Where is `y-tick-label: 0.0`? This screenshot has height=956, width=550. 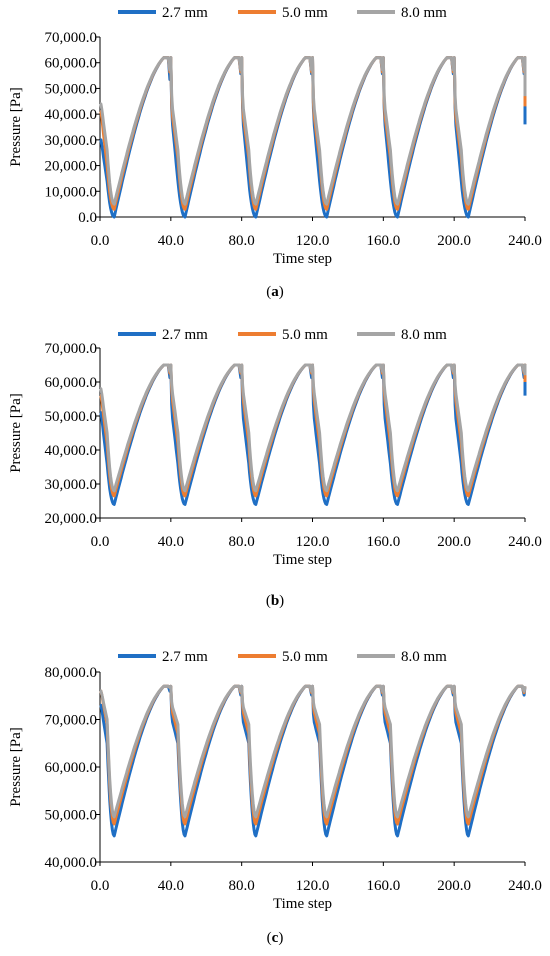 y-tick-label: 0.0 is located at coordinates (87, 218).